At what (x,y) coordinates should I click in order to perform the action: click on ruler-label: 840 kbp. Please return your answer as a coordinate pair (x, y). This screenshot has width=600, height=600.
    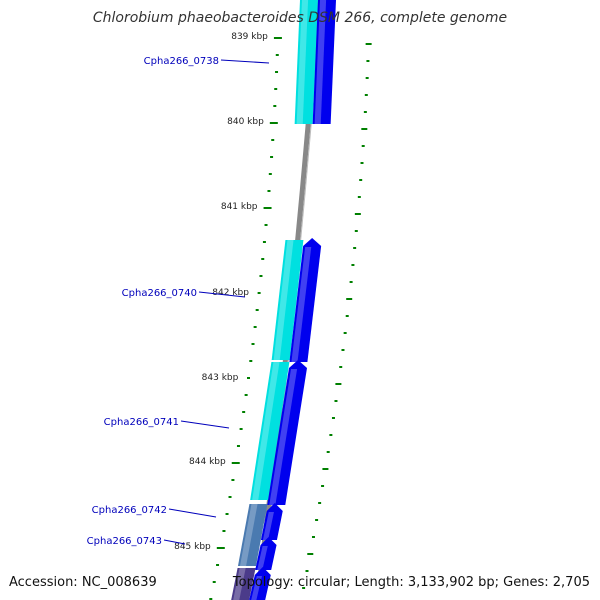
    Looking at the image, I should click on (245, 122).